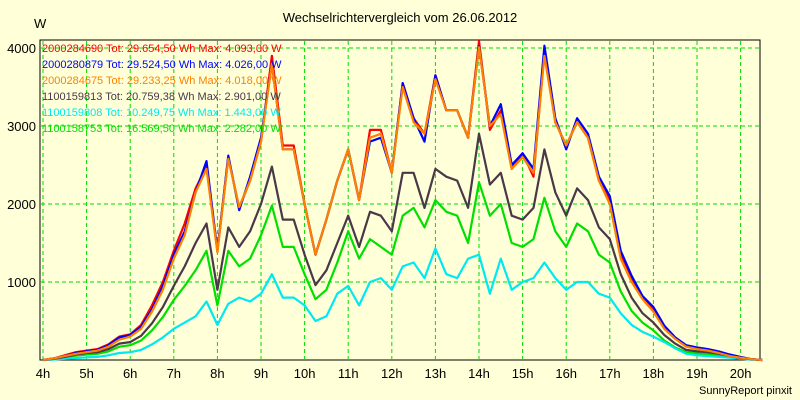 Image resolution: width=800 pixels, height=400 pixels. What do you see at coordinates (392, 373) in the screenshot?
I see `x-tick-label: 12h` at bounding box center [392, 373].